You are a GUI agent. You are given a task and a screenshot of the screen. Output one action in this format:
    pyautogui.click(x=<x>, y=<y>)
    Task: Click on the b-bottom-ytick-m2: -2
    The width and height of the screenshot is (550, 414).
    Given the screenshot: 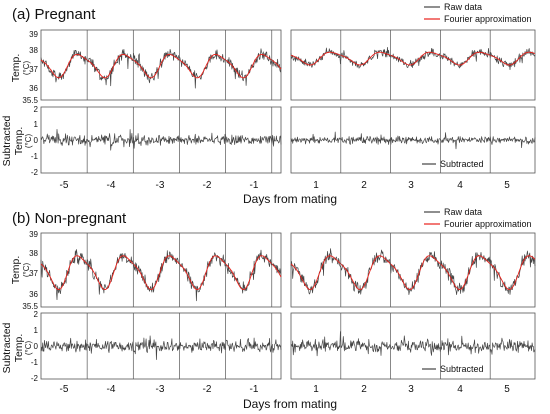 What is the action you would take?
    pyautogui.click(x=35, y=378)
    